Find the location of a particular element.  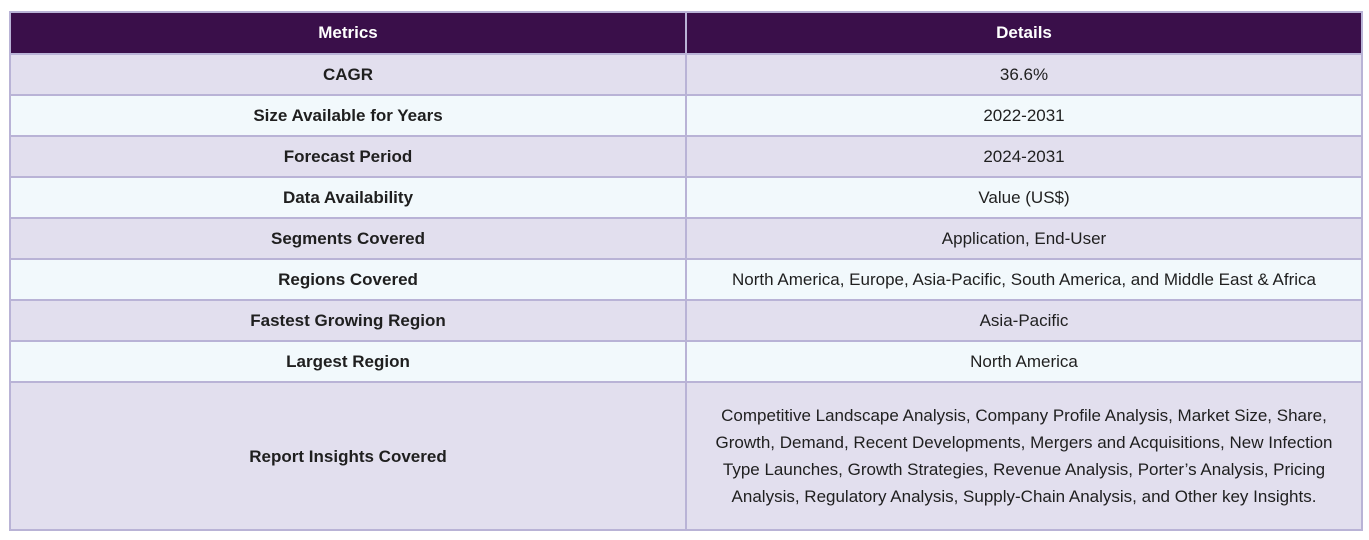

table-row: CAGR 36.6% is located at coordinates (686, 74).